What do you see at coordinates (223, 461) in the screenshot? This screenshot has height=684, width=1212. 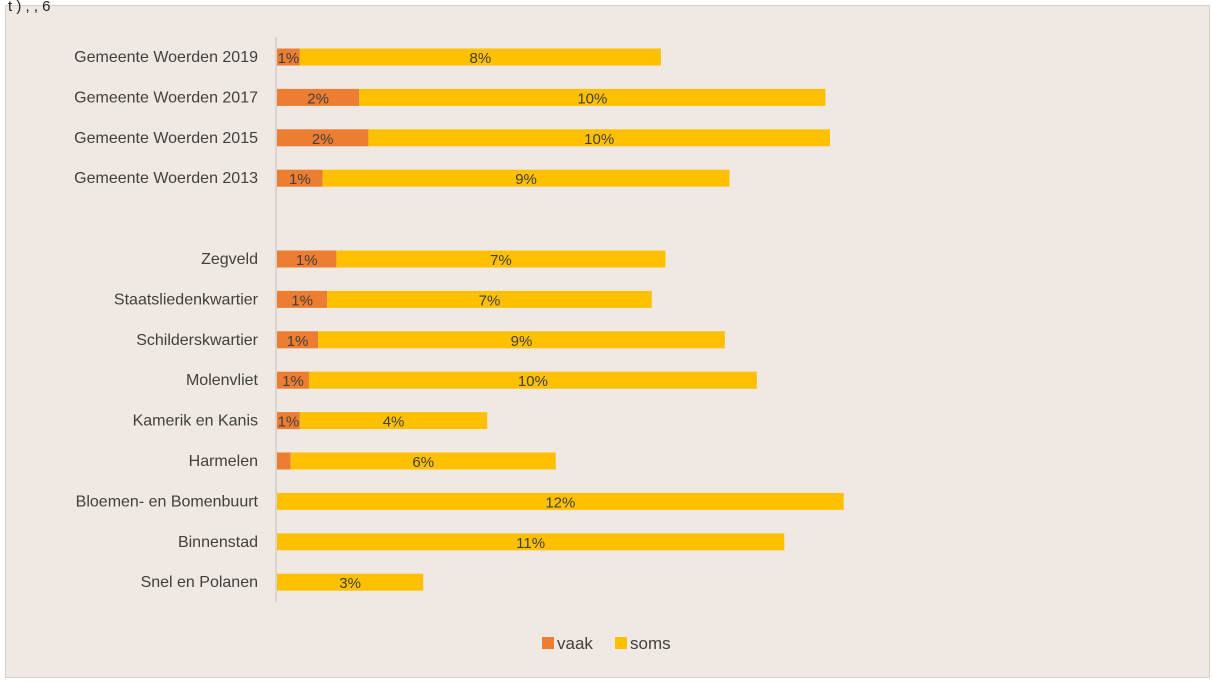 I see `category-label: Harmelen` at bounding box center [223, 461].